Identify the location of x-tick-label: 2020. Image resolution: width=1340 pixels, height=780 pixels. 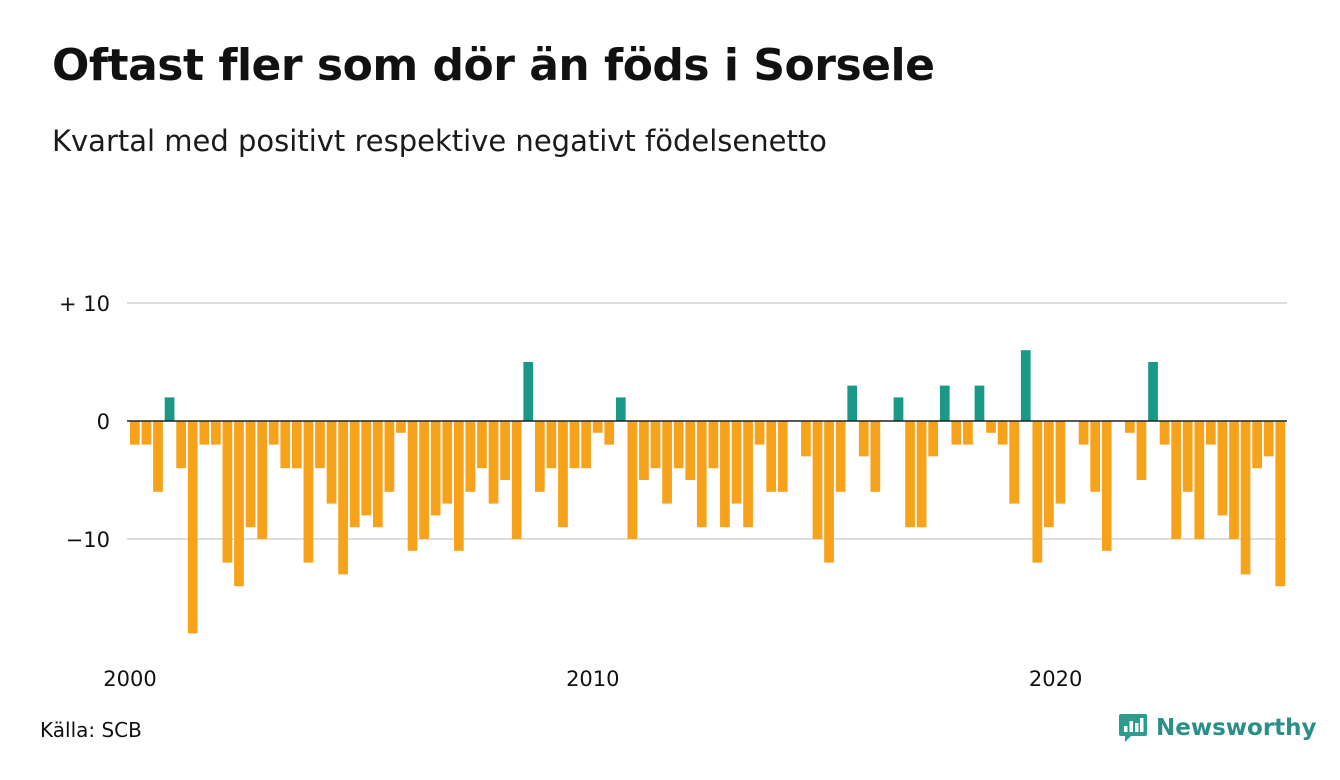
(1055, 679).